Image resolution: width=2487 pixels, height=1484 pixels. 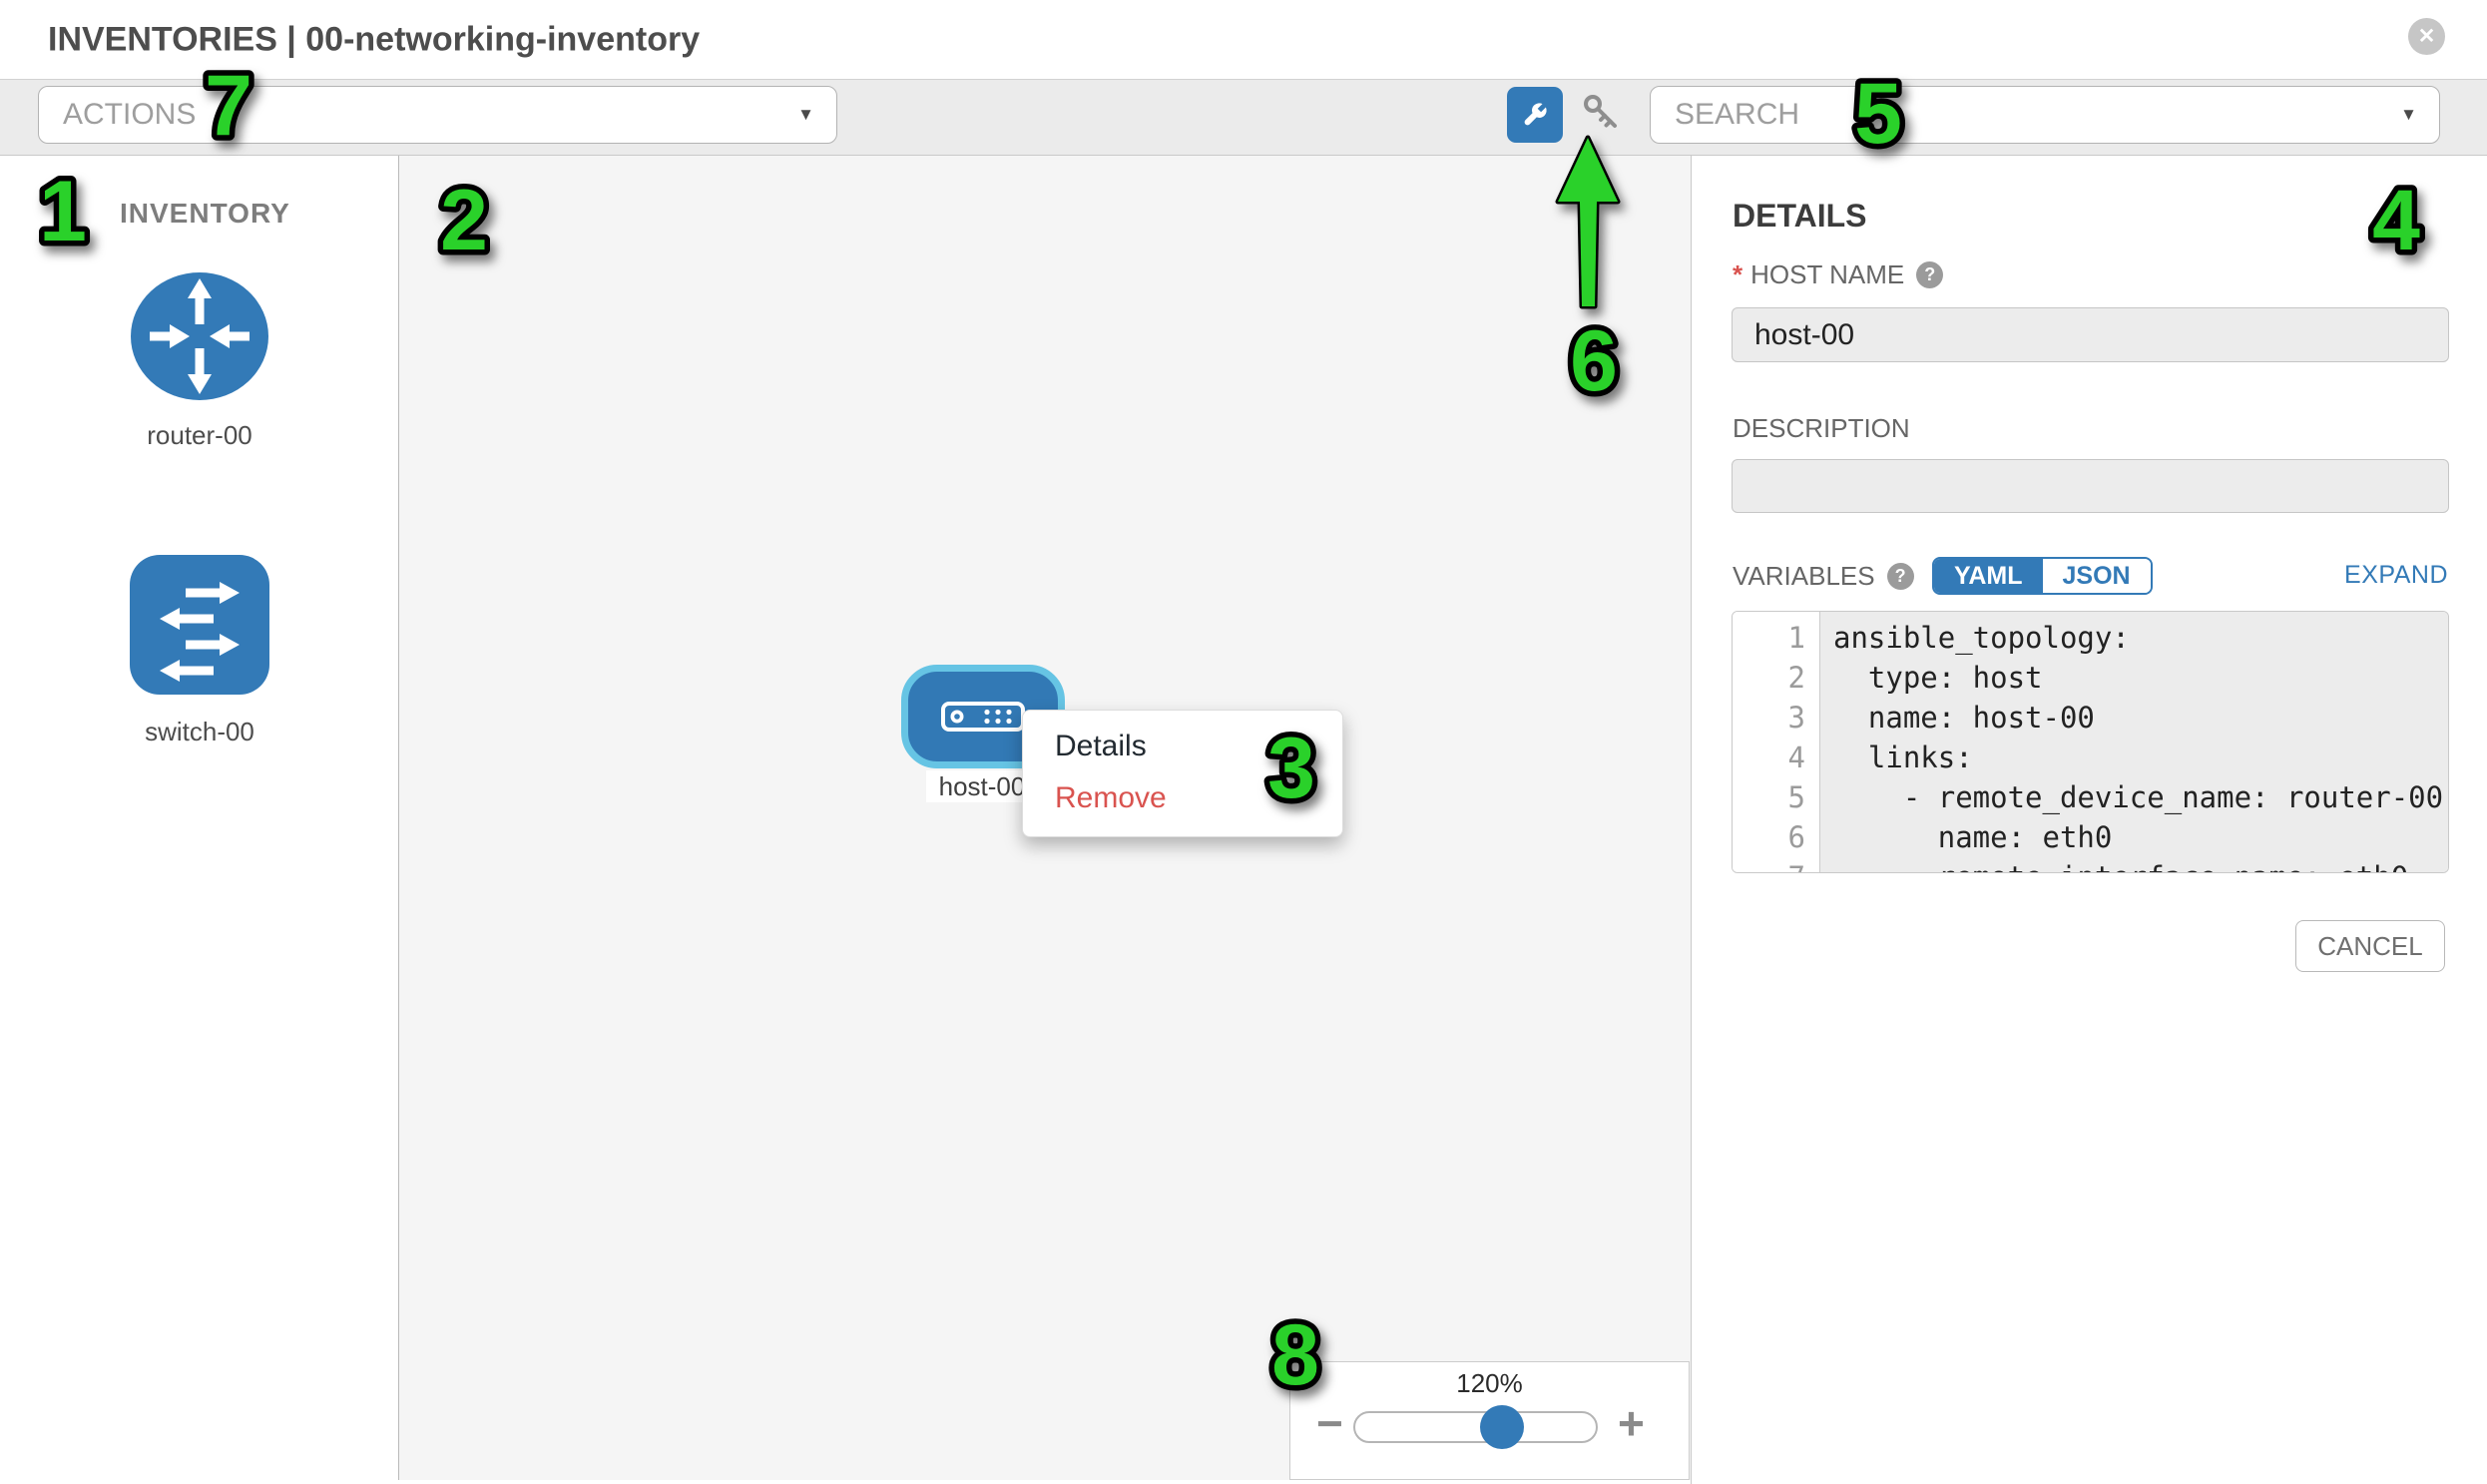 What do you see at coordinates (199, 625) in the screenshot?
I see `switch-icon` at bounding box center [199, 625].